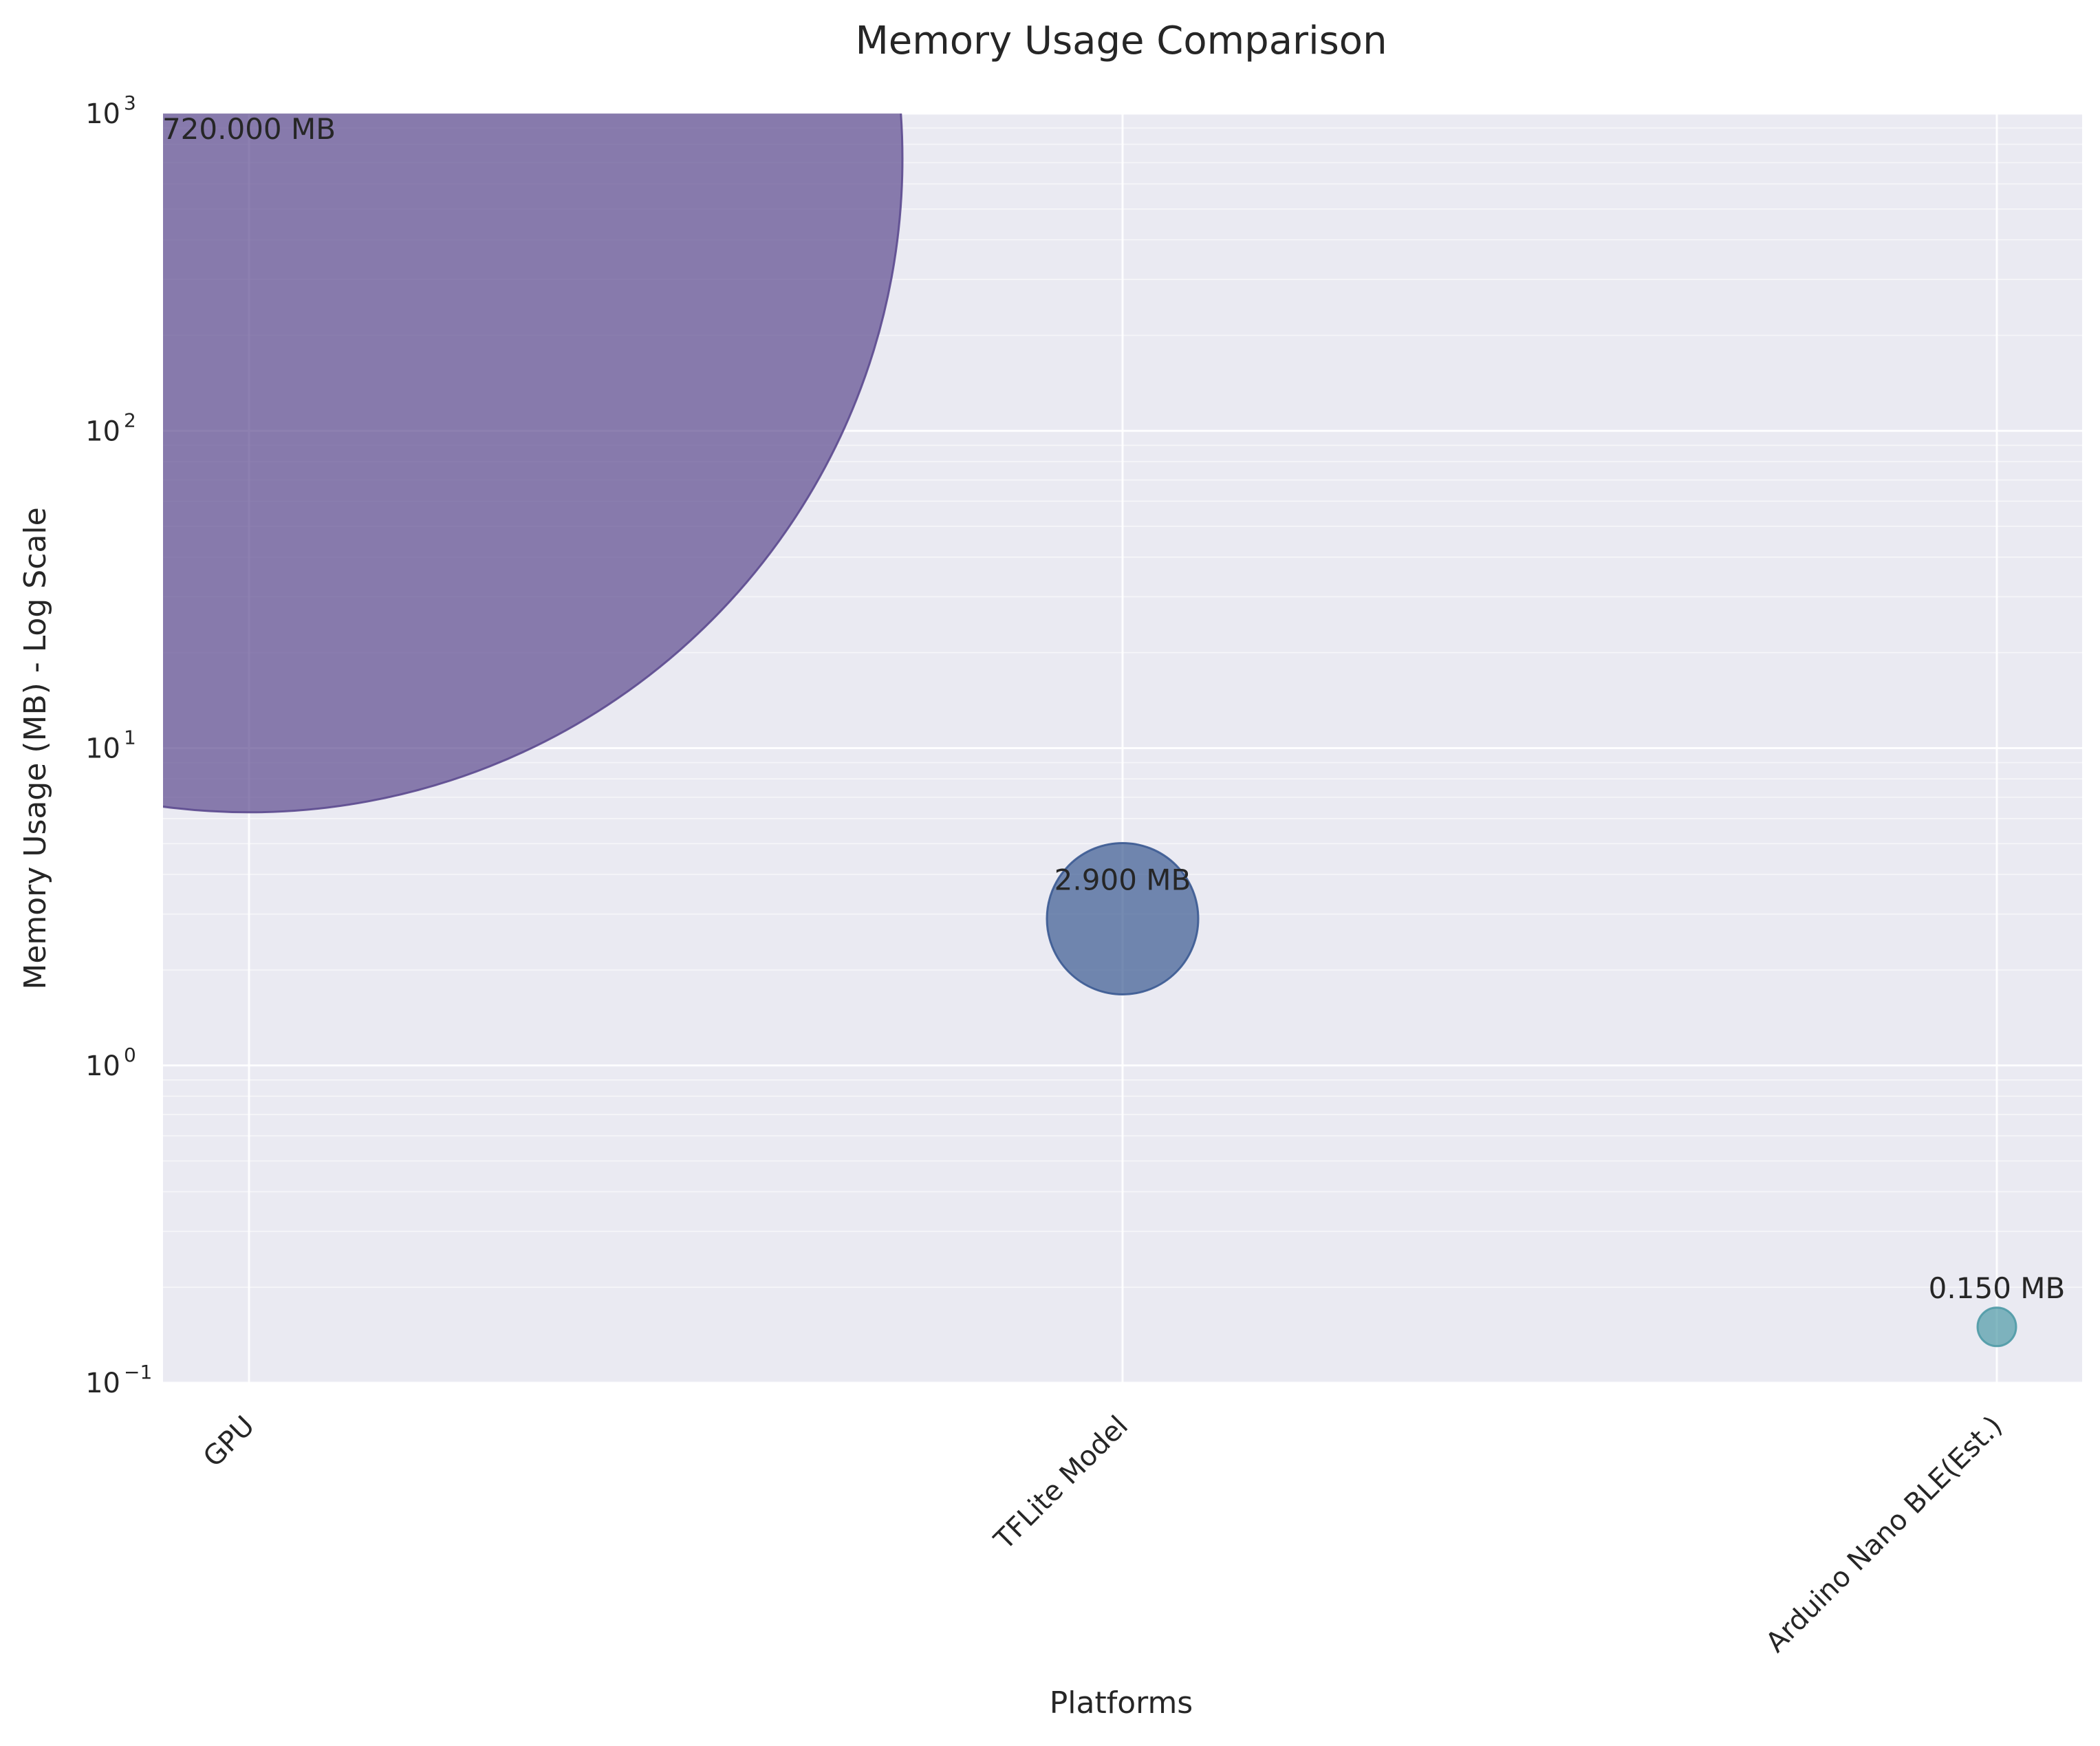  Describe the element at coordinates (533, 464) in the screenshot. I see `bubble-gpu` at that location.